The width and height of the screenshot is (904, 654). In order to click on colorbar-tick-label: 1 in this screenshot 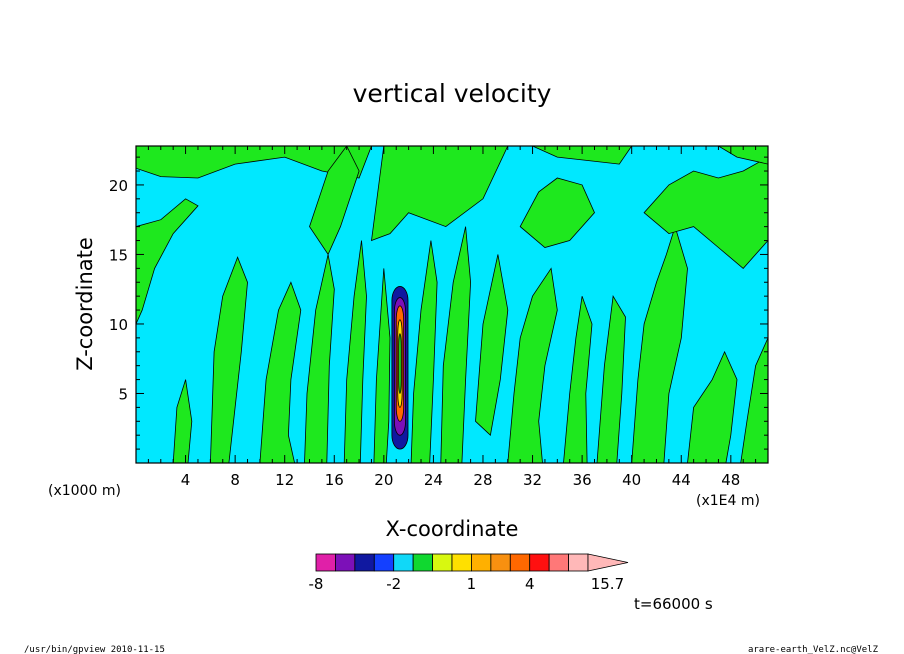, I will do `click(472, 584)`.